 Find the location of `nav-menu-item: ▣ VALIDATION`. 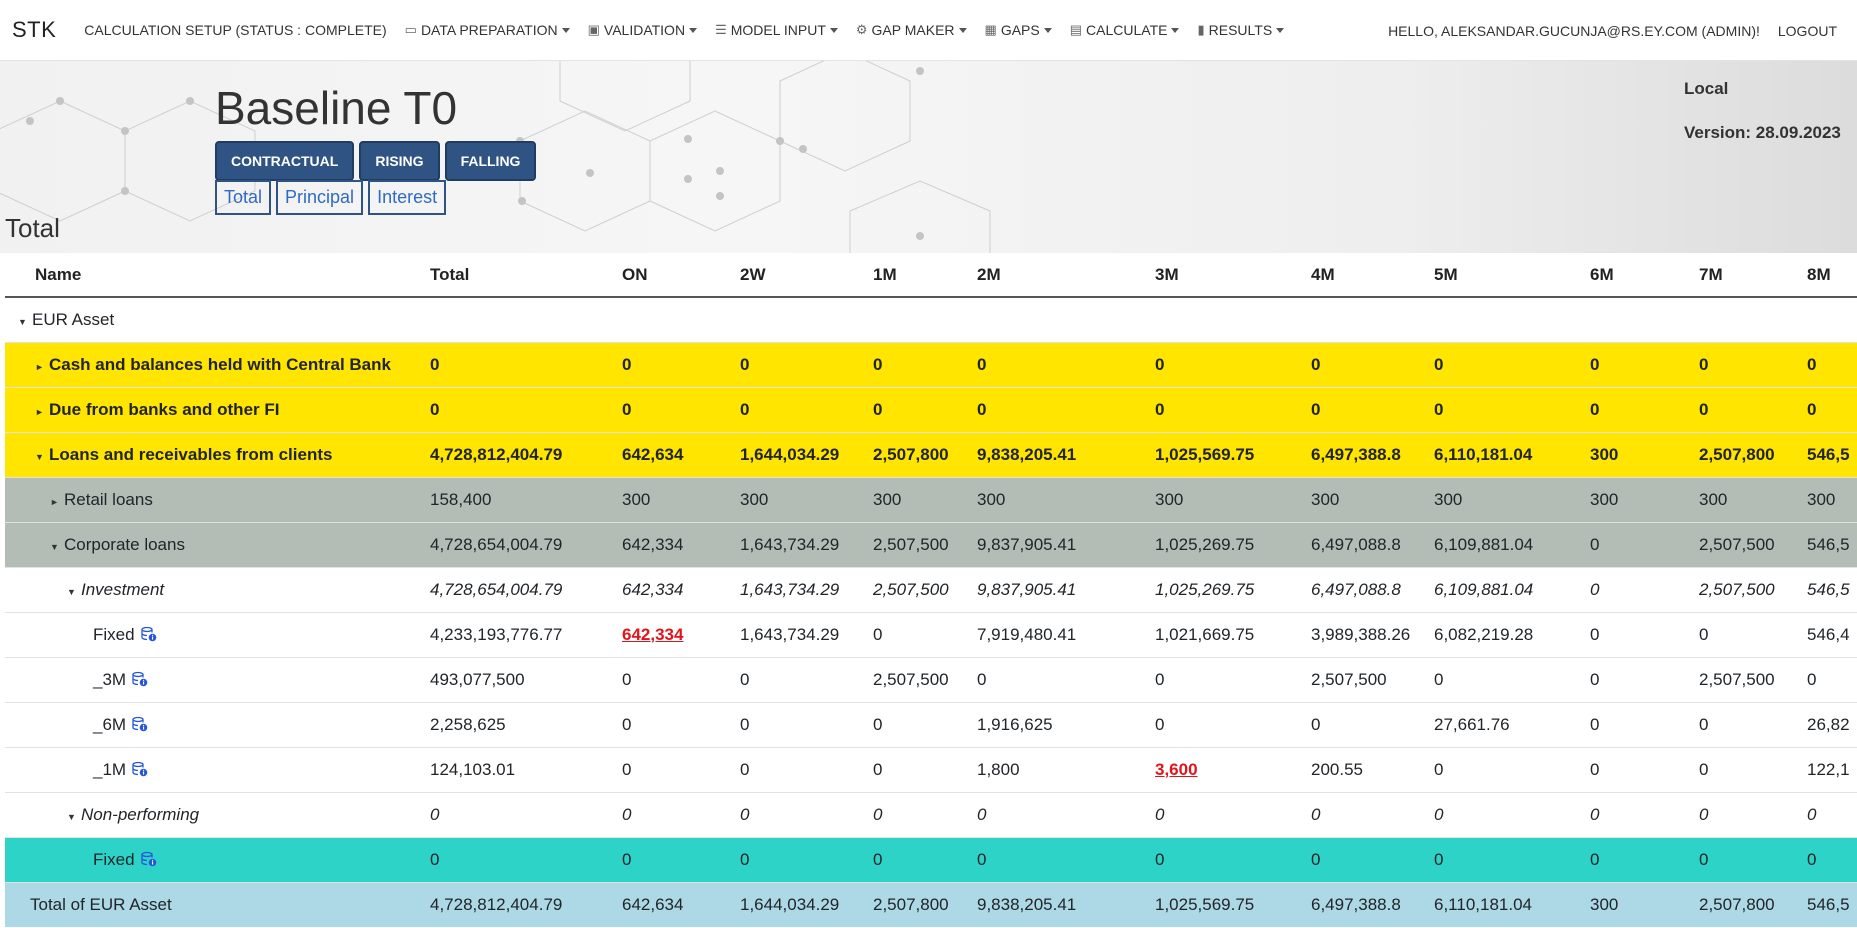

nav-menu-item: ▣ VALIDATION is located at coordinates (643, 30).